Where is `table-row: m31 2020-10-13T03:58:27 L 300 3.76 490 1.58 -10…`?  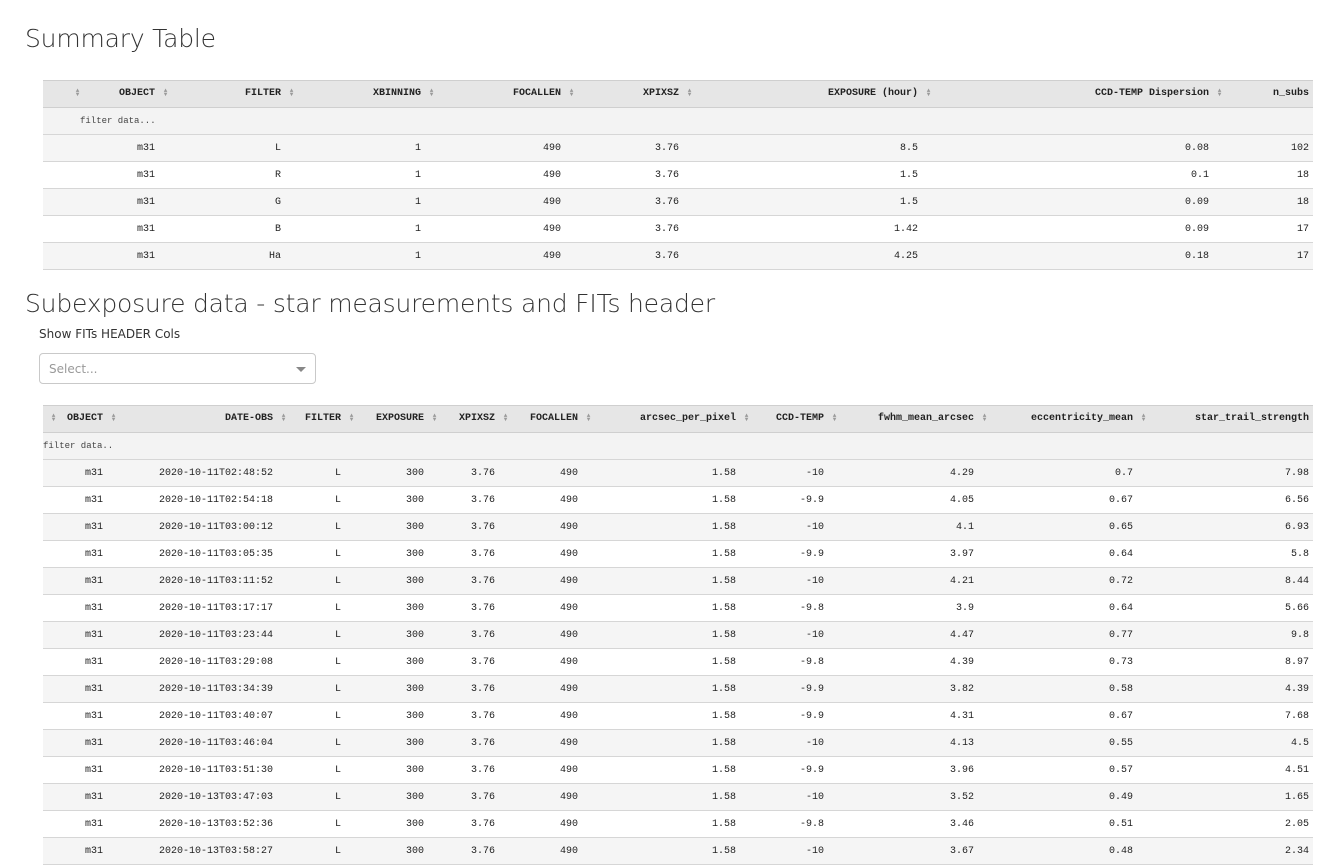
table-row: m31 2020-10-13T03:58:27 L 300 3.76 490 1.58 -10… is located at coordinates (678, 851).